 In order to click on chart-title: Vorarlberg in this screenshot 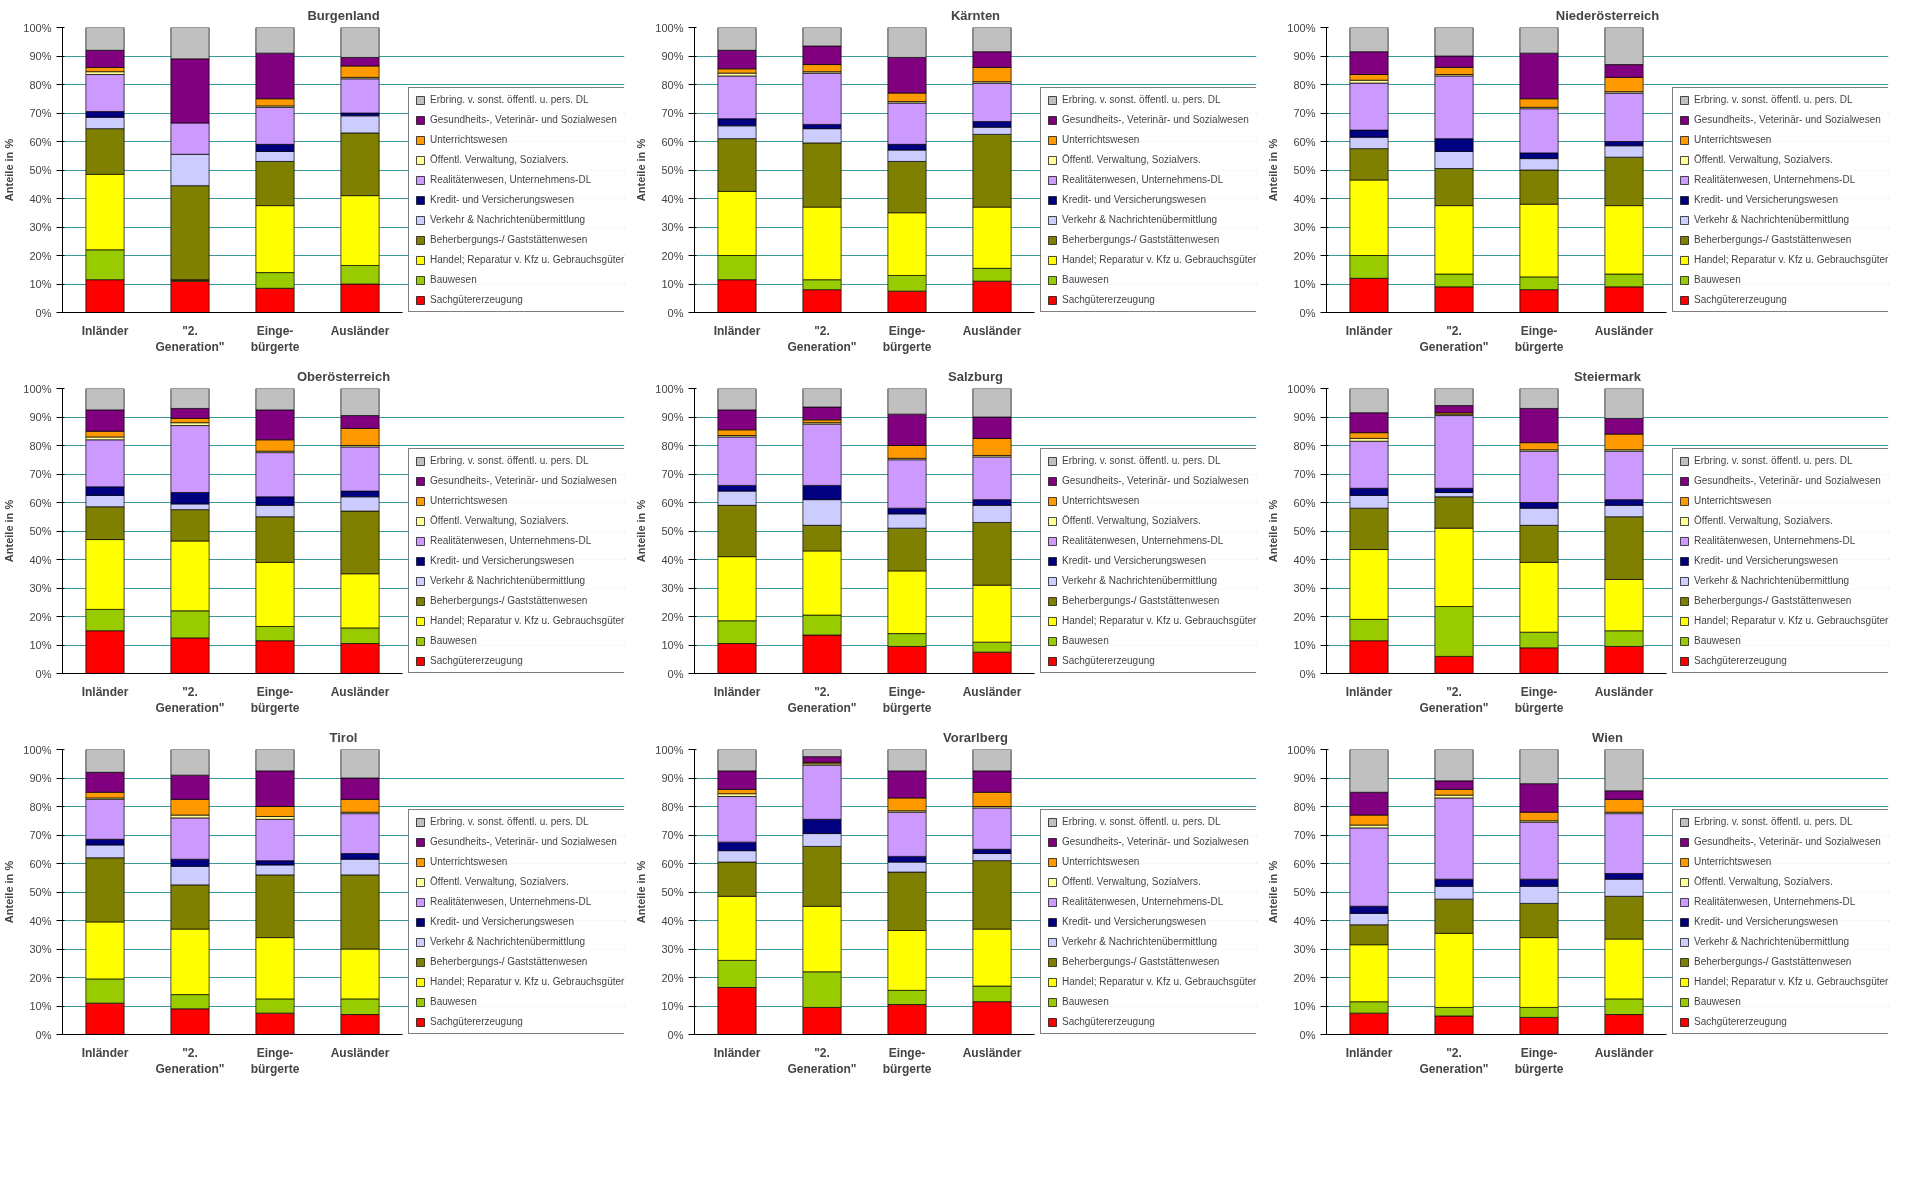, I will do `click(975, 737)`.